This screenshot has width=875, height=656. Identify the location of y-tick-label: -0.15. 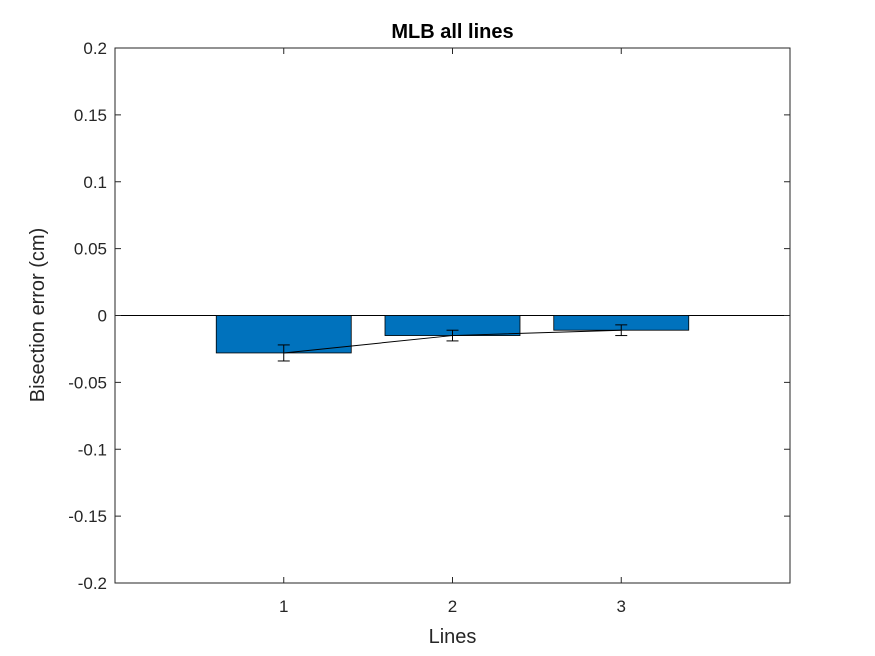
(87, 516).